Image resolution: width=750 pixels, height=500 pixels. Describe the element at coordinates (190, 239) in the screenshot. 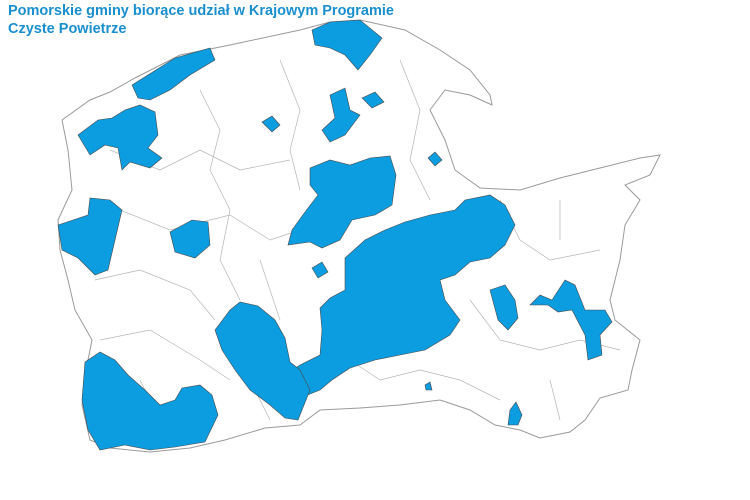

I see `municipality-bytow` at that location.